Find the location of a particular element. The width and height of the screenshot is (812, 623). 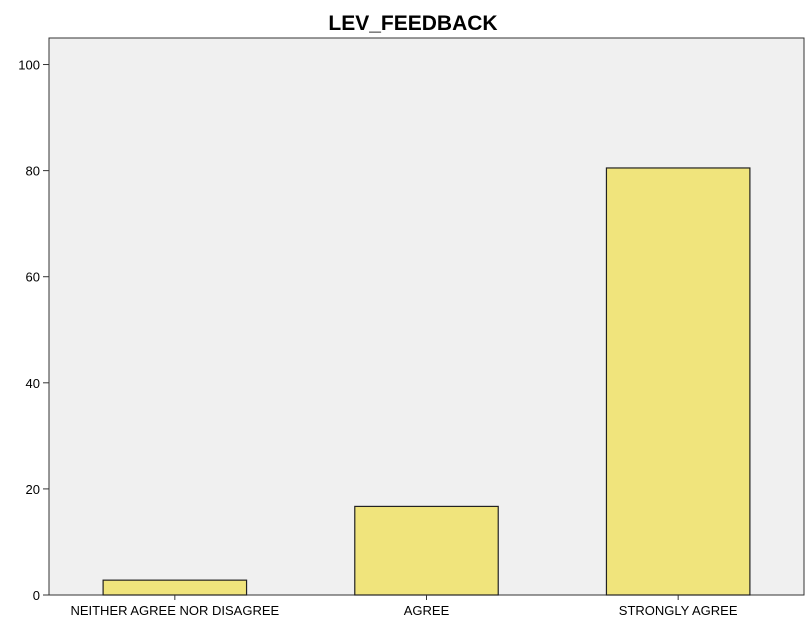

y-tick-label: 100 is located at coordinates (29, 65).